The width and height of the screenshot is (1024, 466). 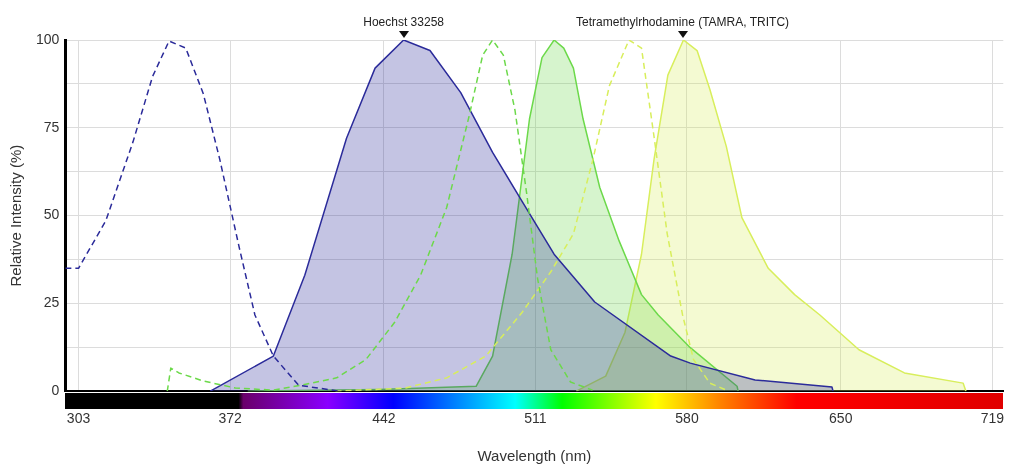 What do you see at coordinates (534, 456) in the screenshot?
I see `x-axis-title: Wavelength (nm)` at bounding box center [534, 456].